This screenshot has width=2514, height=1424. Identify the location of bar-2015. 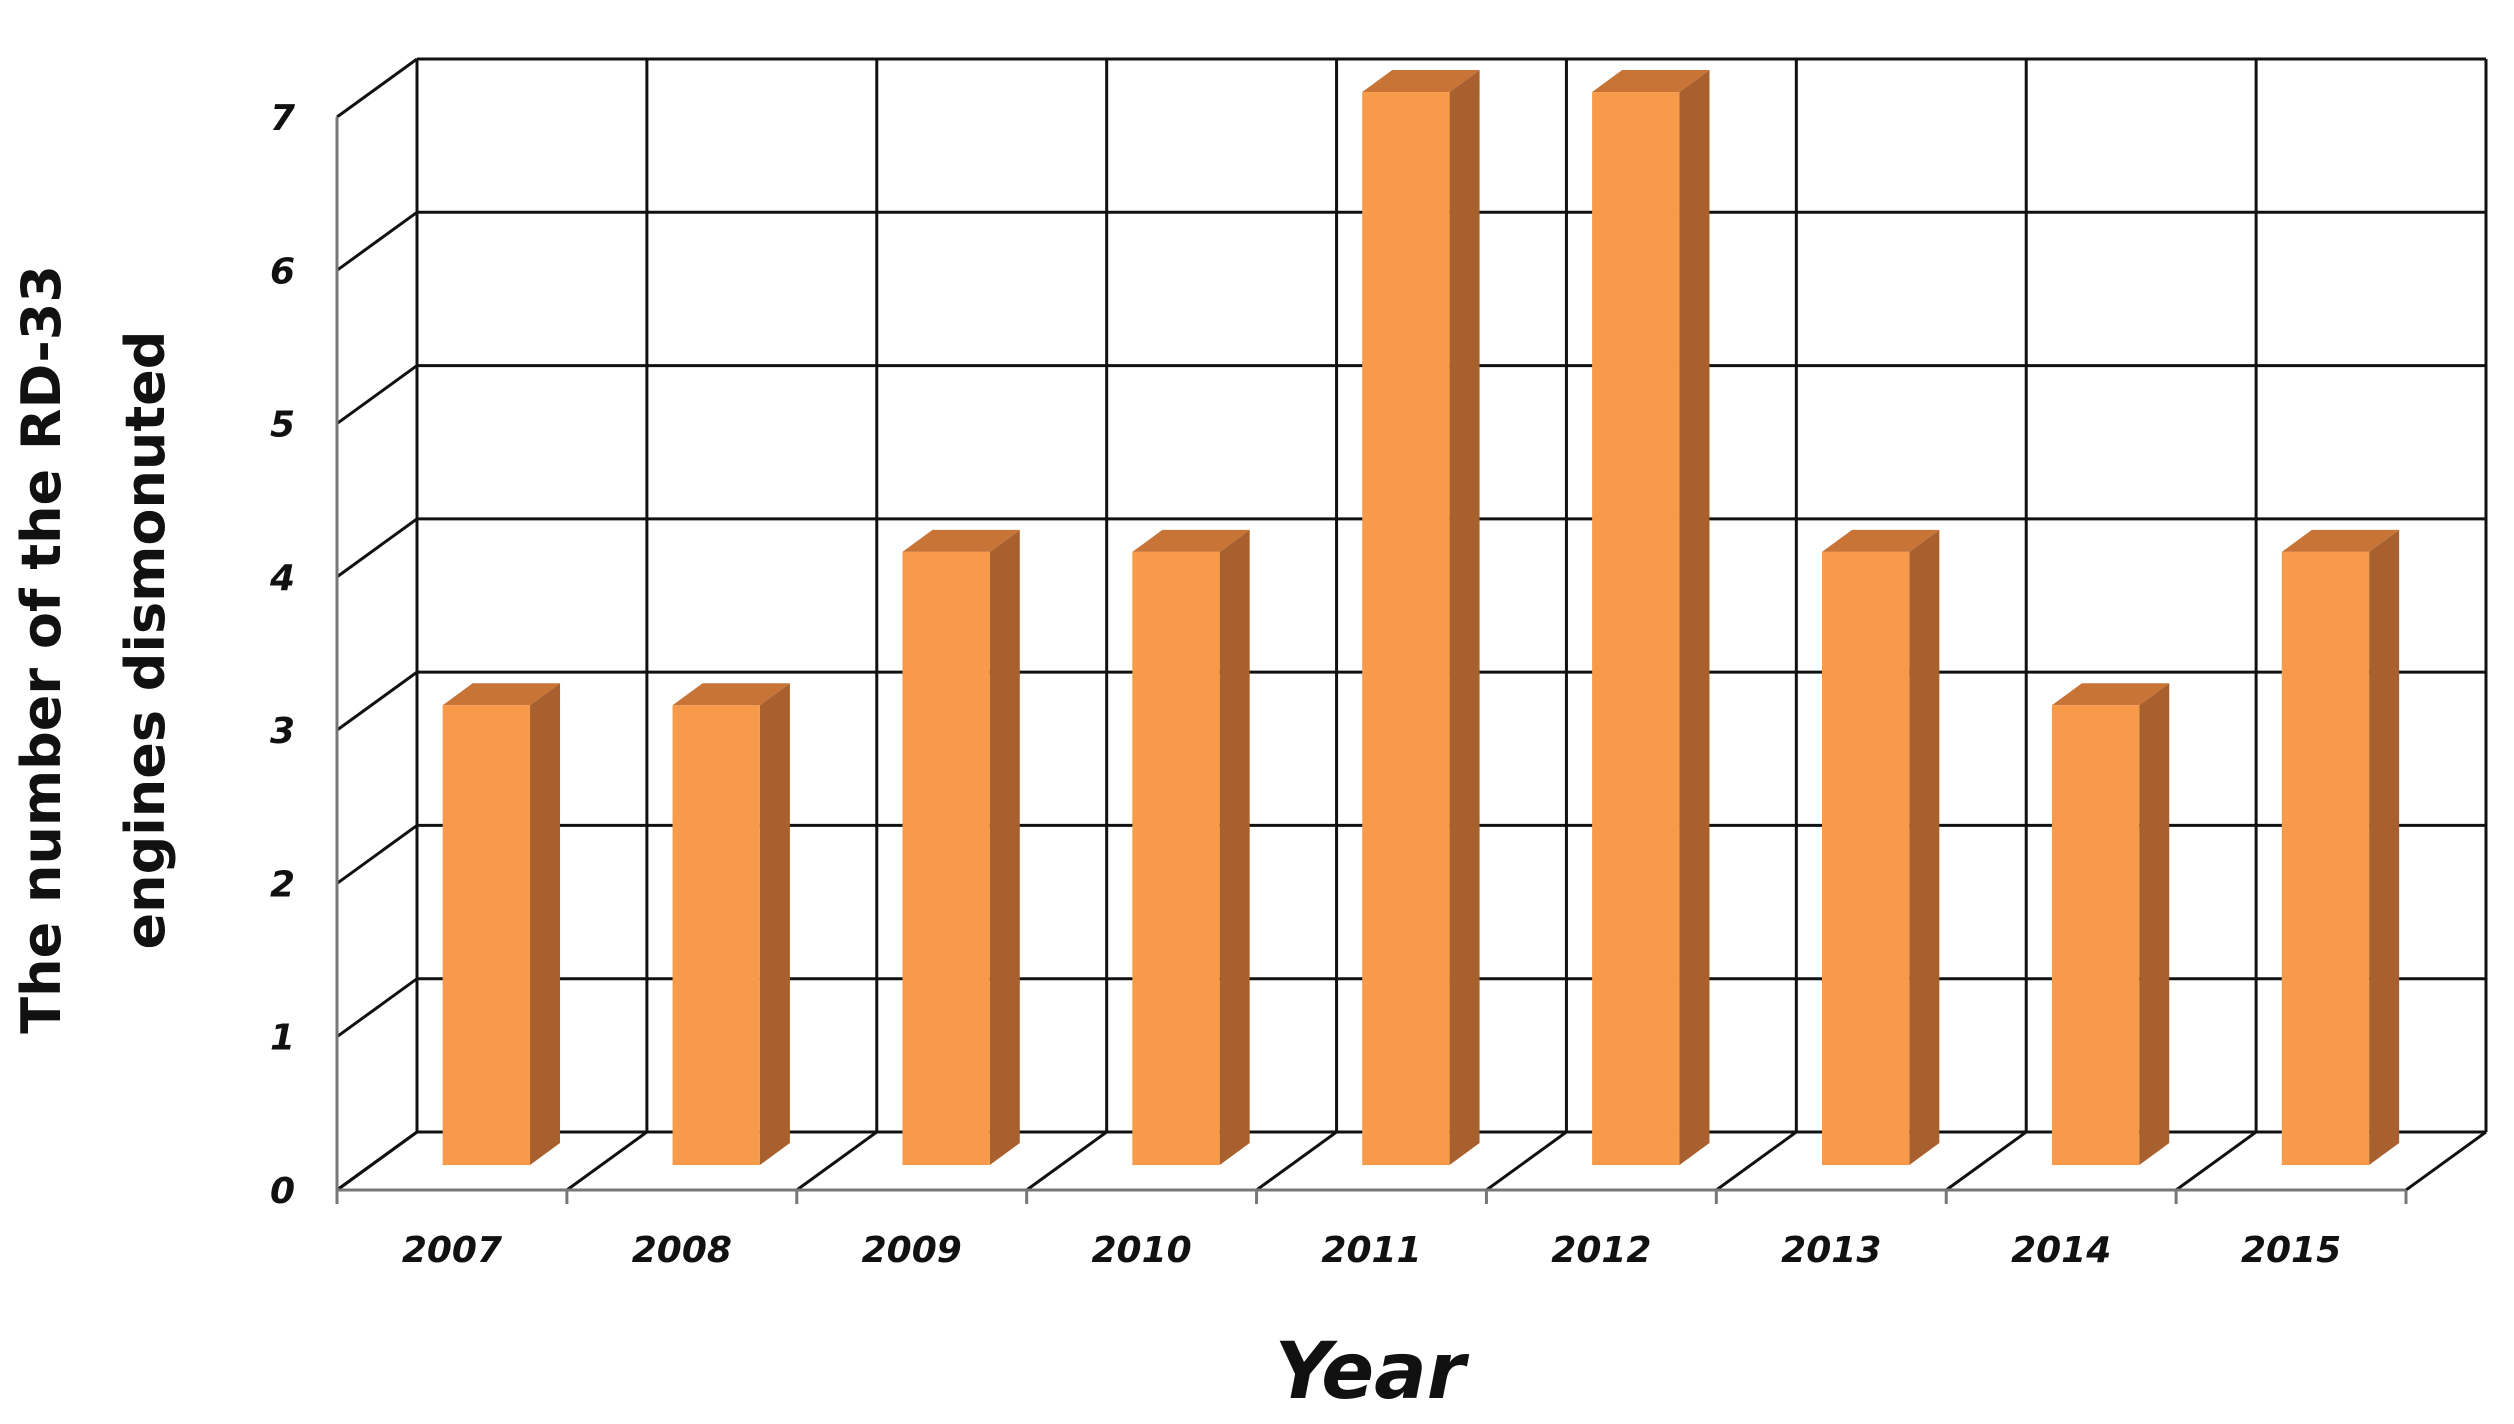
(2340, 847).